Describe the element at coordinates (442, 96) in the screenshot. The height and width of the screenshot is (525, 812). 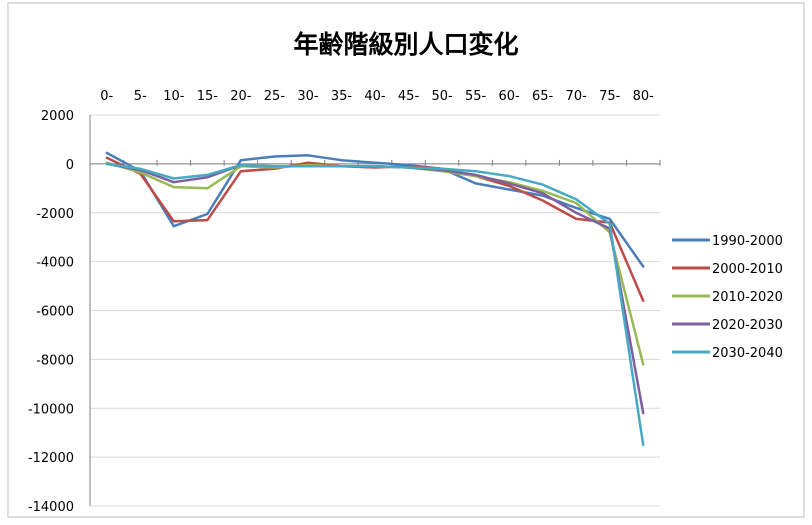
I see `x-tick-label: 50-` at that location.